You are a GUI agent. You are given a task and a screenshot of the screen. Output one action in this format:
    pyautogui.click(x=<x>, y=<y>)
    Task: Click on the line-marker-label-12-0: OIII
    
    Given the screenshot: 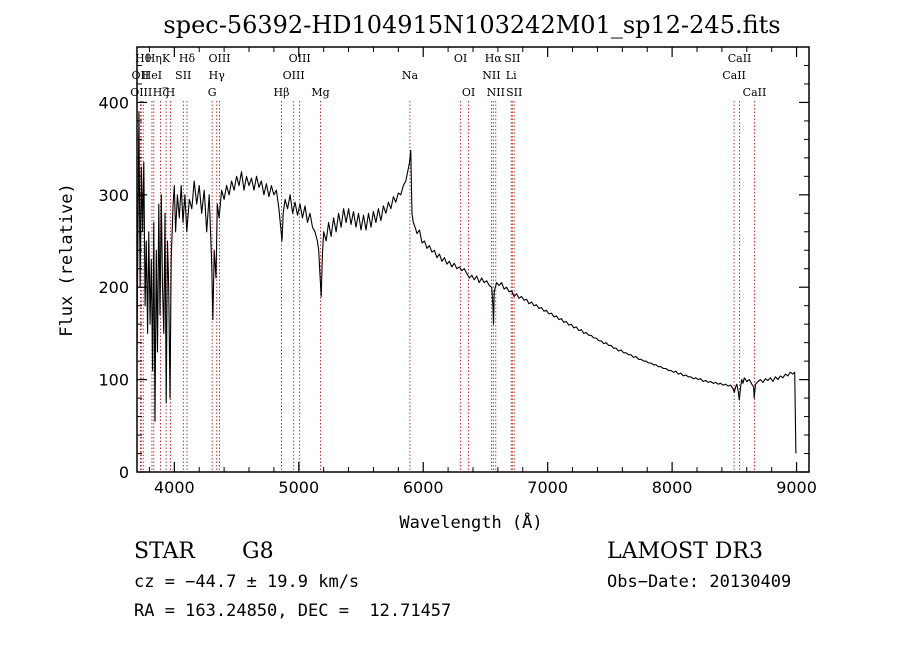 What is the action you would take?
    pyautogui.click(x=219, y=58)
    